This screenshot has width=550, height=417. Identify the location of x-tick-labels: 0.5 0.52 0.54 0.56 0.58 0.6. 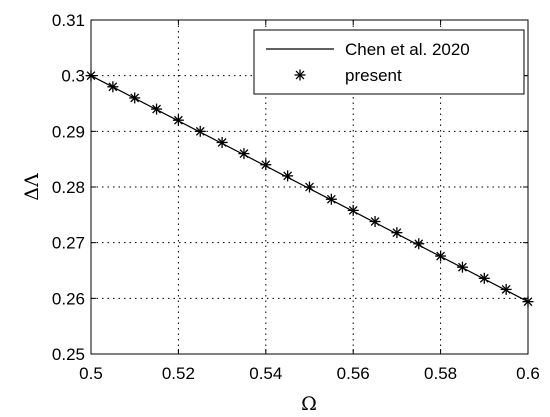
(309, 373).